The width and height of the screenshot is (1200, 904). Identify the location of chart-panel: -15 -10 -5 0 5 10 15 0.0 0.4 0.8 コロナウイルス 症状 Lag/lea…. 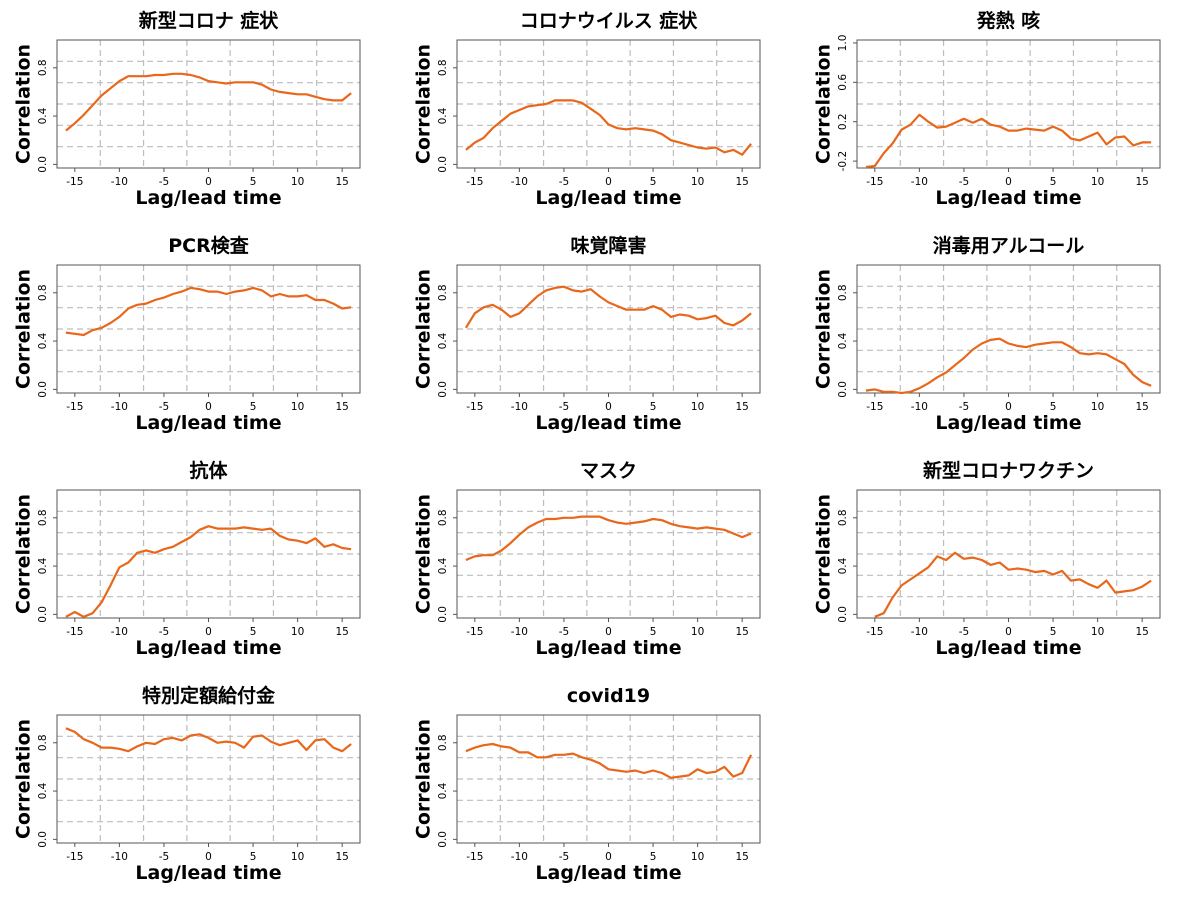
(587, 109).